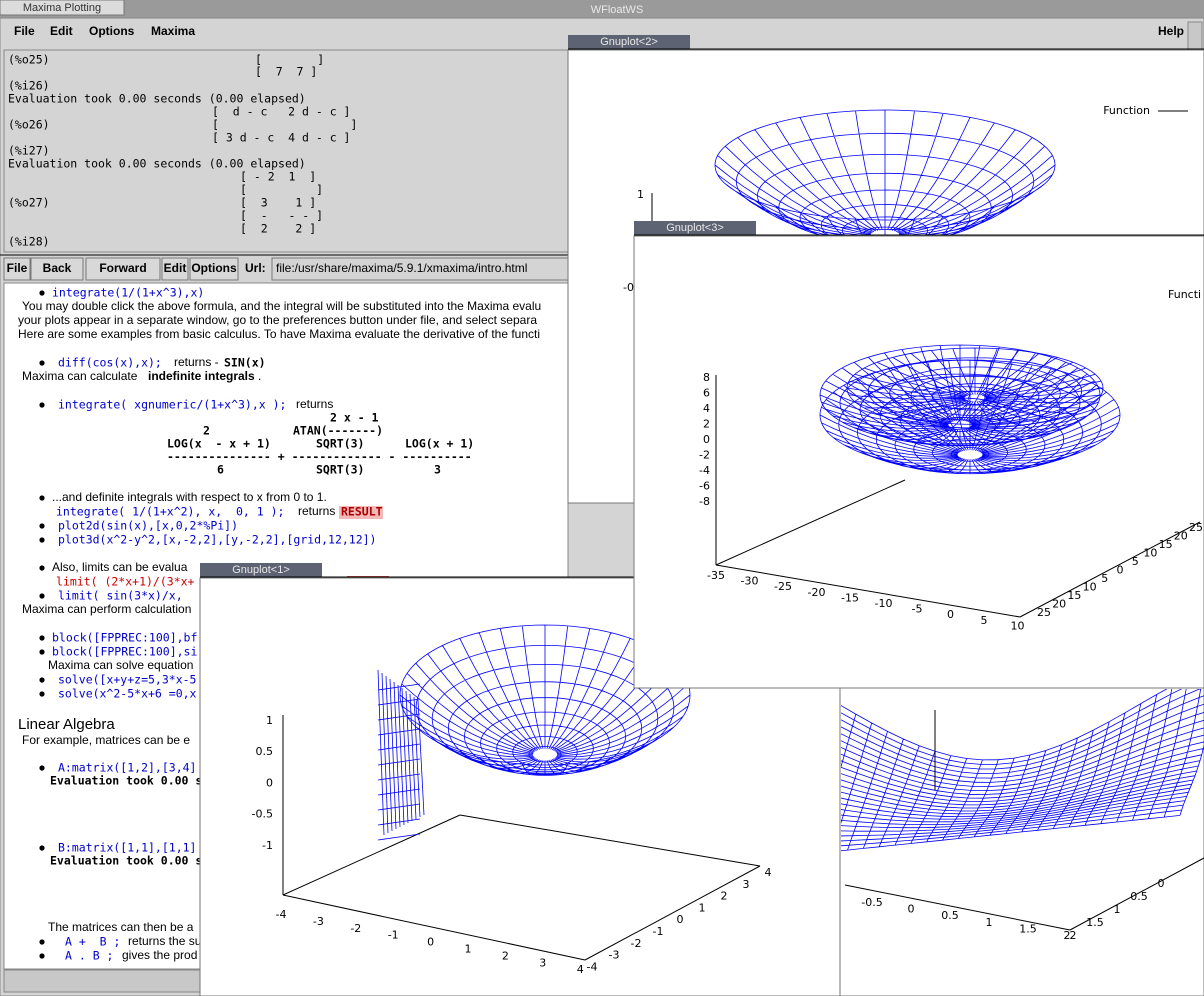 This screenshot has height=996, width=1204. What do you see at coordinates (29, 151) in the screenshot?
I see `console-line: (%i27)` at bounding box center [29, 151].